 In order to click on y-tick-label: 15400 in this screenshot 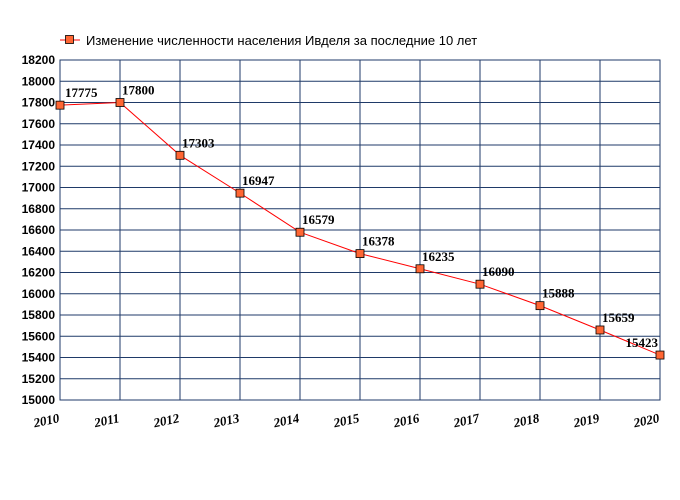, I will do `click(39, 358)`.